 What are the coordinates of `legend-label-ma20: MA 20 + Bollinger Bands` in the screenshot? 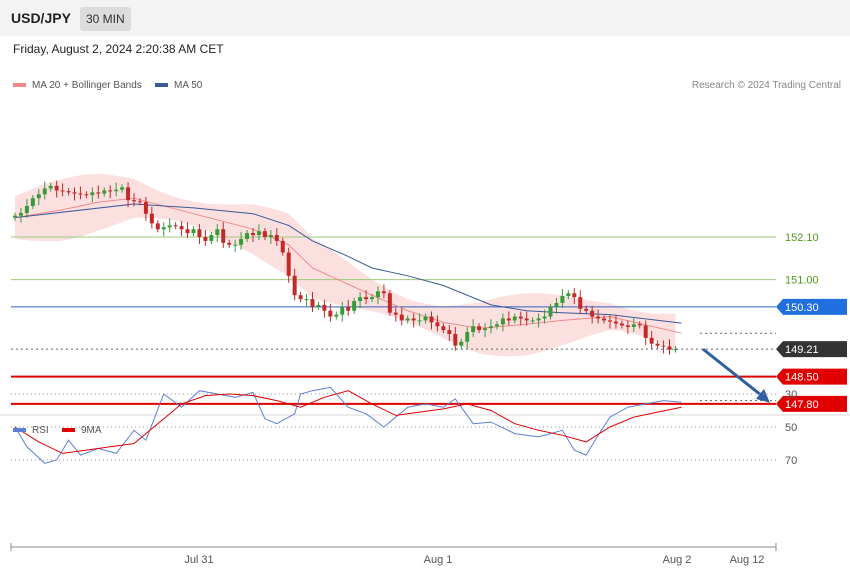 It's located at (87, 85).